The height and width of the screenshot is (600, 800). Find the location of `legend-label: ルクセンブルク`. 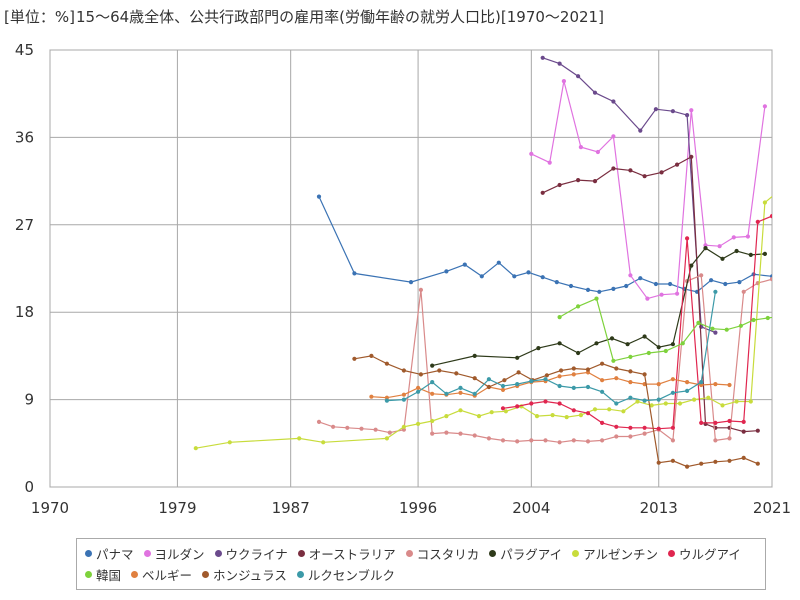

legend-label: ルクセンブルク is located at coordinates (351, 575).